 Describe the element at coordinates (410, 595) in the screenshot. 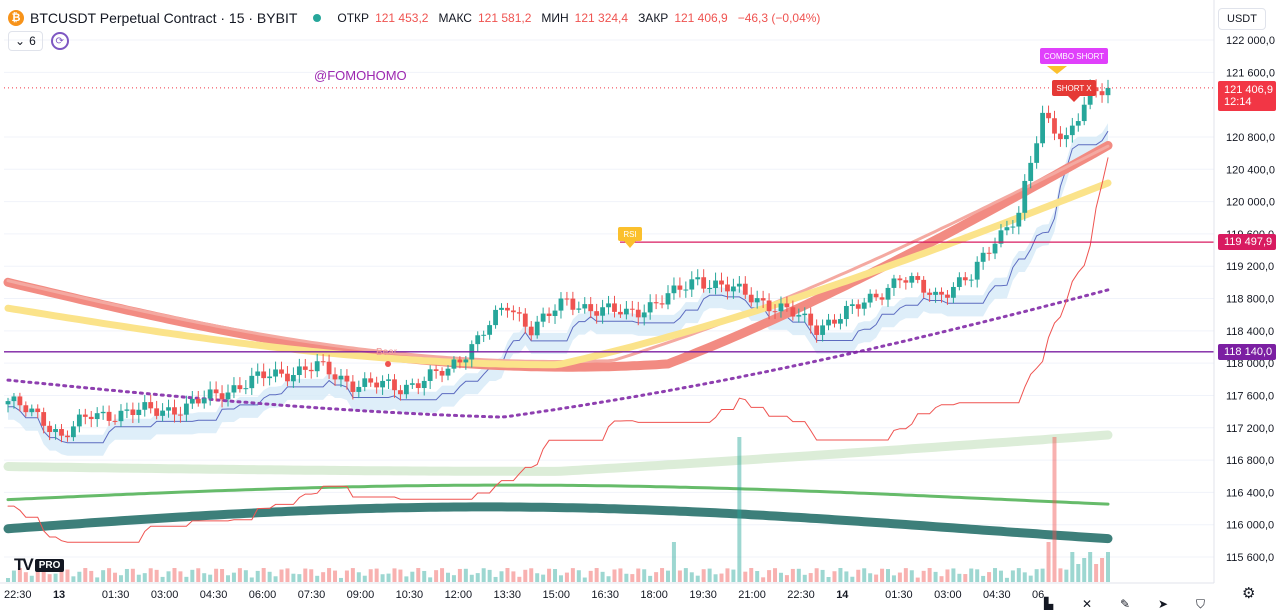

I see `time-tick-label: 10:30` at that location.